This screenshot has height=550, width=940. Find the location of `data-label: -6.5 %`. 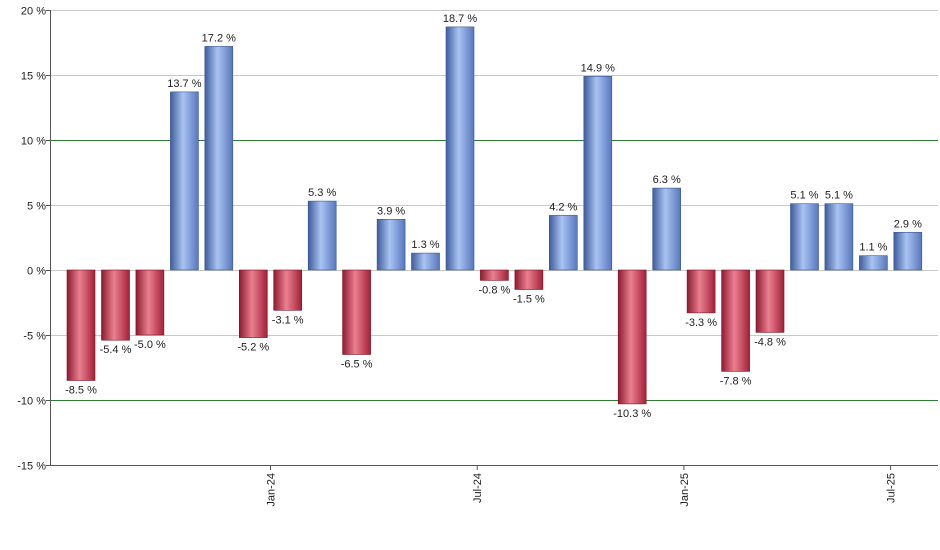

data-label: -6.5 % is located at coordinates (357, 365).